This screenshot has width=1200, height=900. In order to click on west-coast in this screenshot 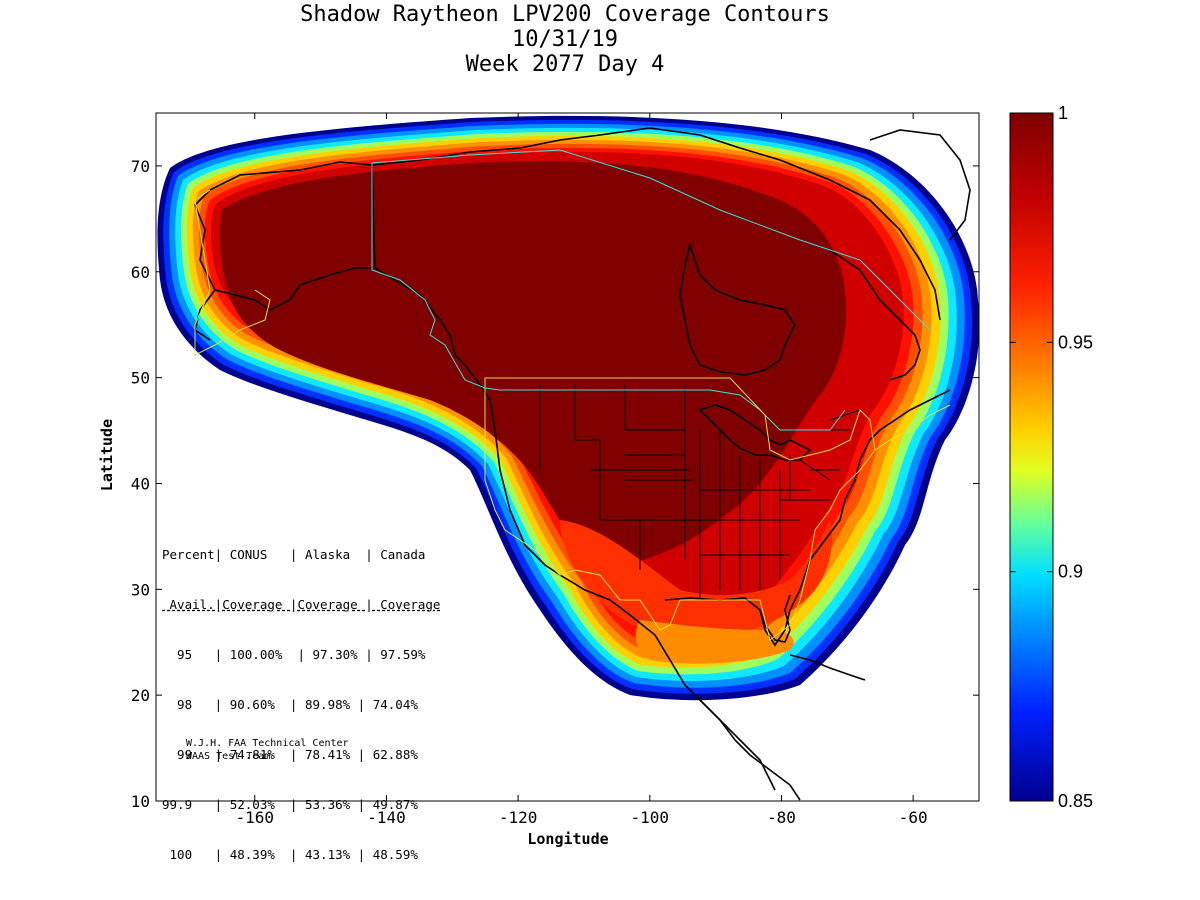, I will do `click(512, 470)`.